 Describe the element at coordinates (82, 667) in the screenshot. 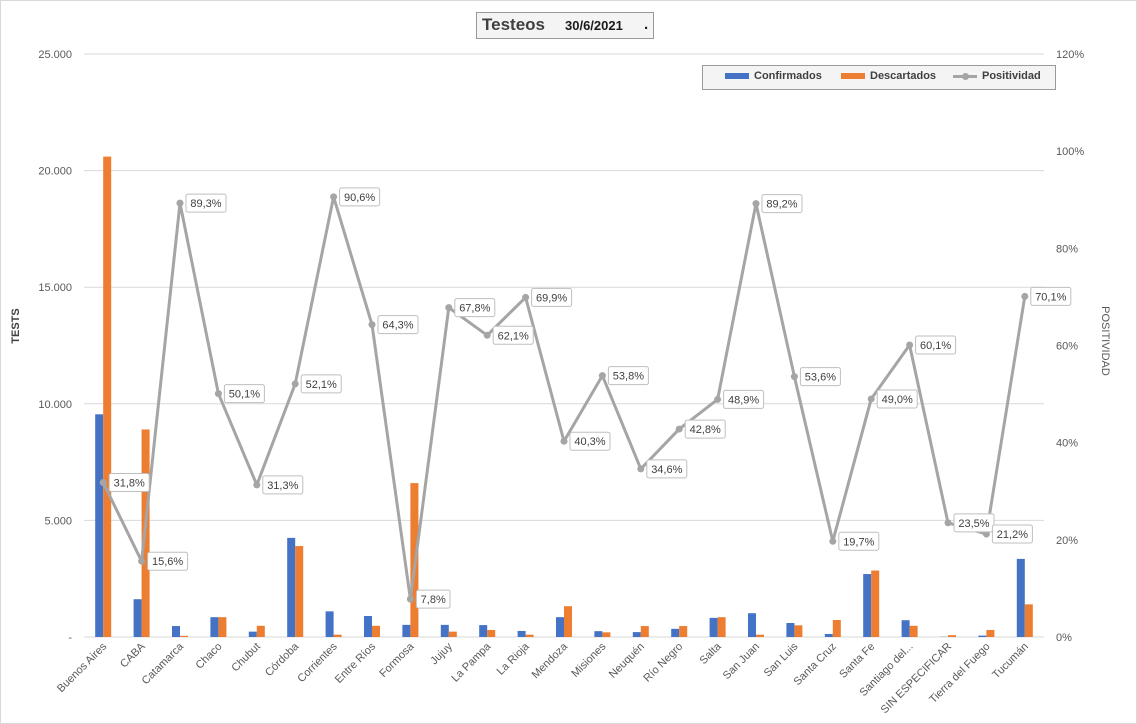

I see `x-tick-label: Buenos Aires` at that location.